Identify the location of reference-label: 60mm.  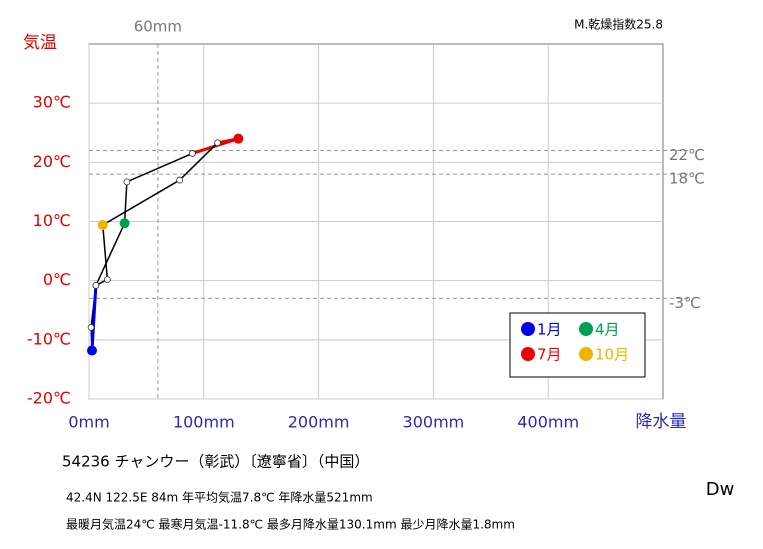
(158, 27).